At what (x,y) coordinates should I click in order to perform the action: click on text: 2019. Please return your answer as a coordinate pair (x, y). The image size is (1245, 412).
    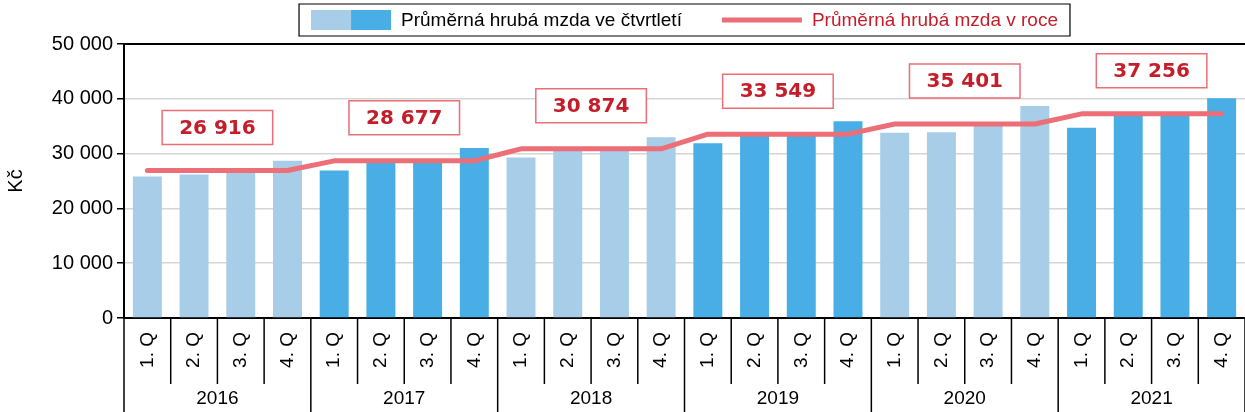
    Looking at the image, I should click on (778, 398).